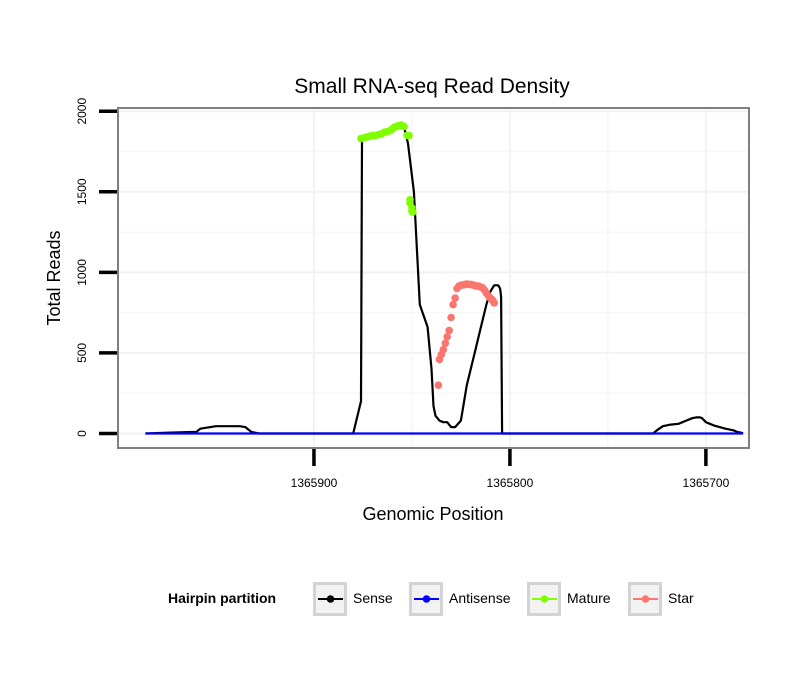  I want to click on legend-label: Antisense, so click(480, 598).